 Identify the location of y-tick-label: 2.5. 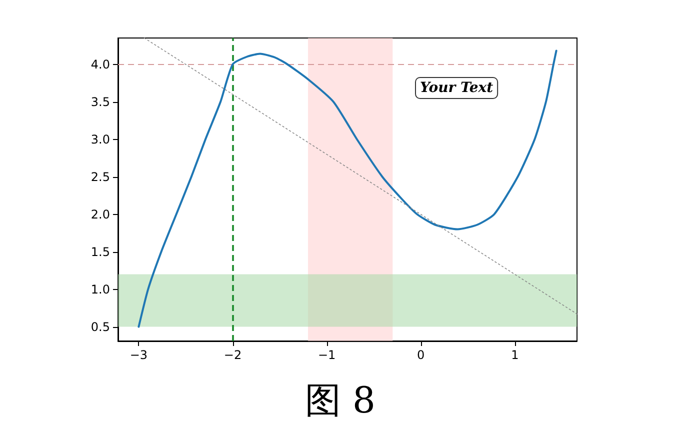
(100, 177).